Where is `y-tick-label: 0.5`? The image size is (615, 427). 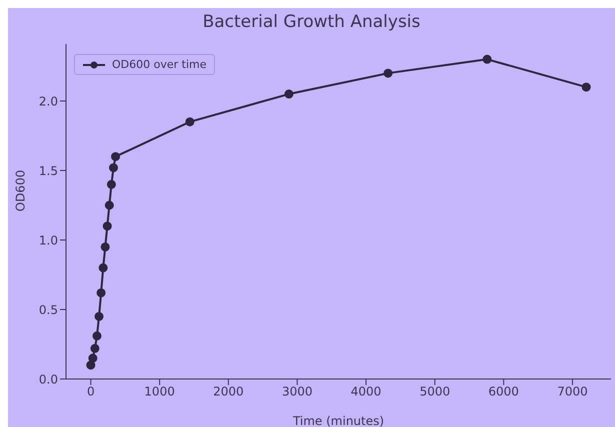
y-tick-label: 0.5 is located at coordinates (48, 309).